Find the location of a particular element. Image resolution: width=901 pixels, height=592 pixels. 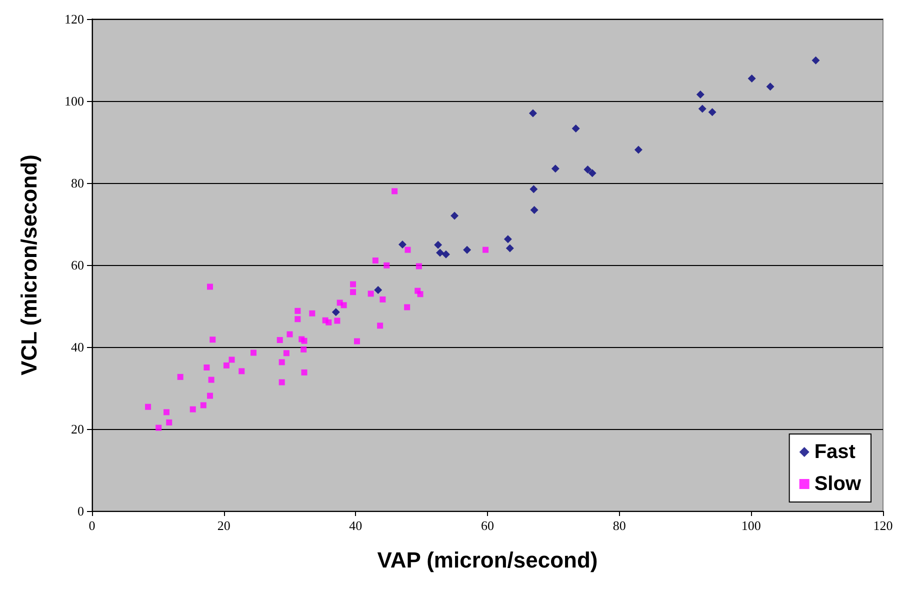

x-tick-label: 0 is located at coordinates (92, 525).